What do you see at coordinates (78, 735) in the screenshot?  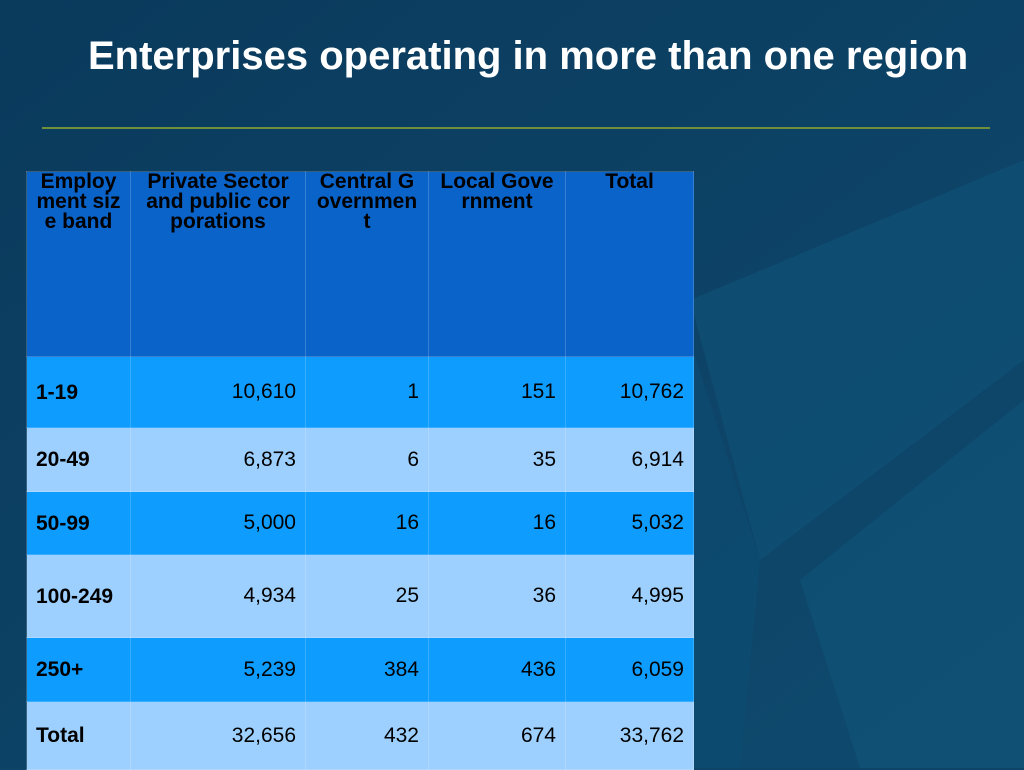 I see `cell-band: Total` at bounding box center [78, 735].